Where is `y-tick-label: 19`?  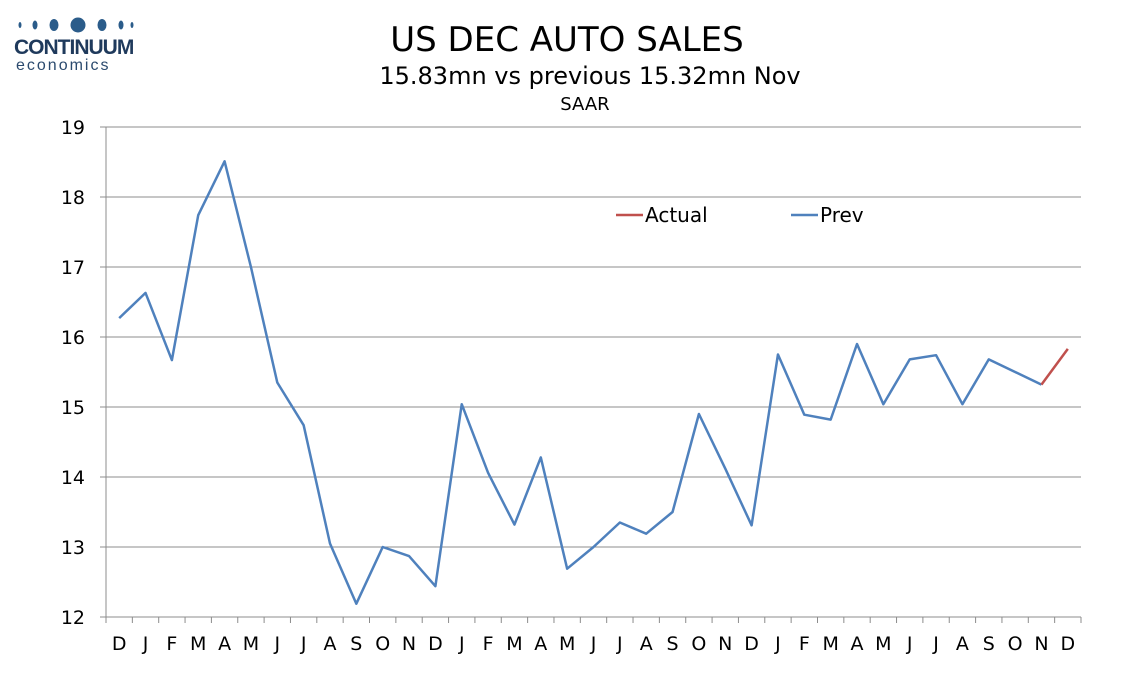
y-tick-label: 19 is located at coordinates (73, 128).